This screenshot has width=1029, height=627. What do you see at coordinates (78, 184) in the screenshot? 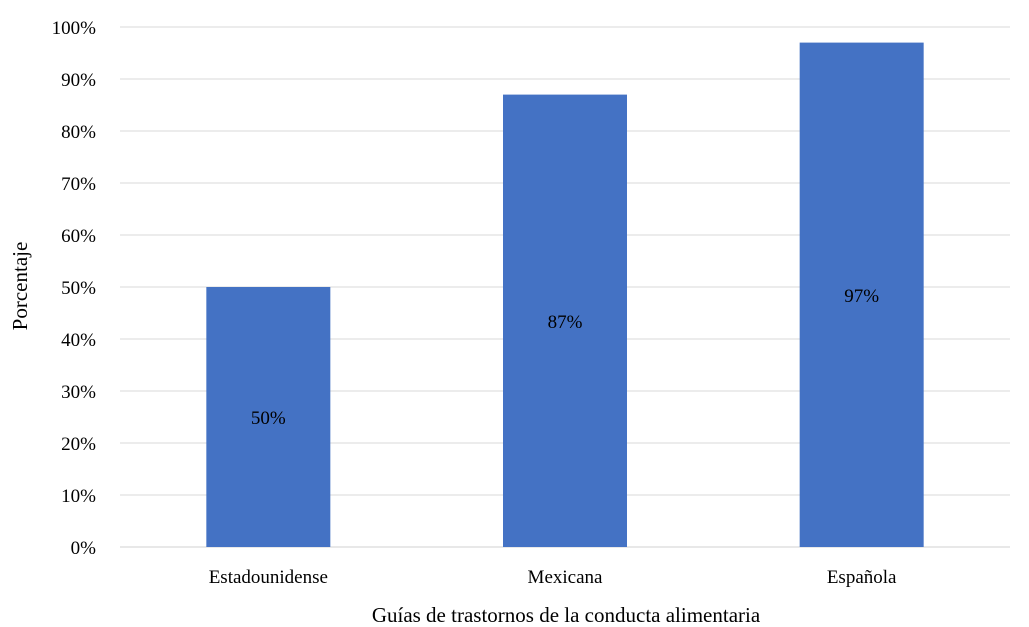
I see `y-tick-label: 70%` at bounding box center [78, 184].